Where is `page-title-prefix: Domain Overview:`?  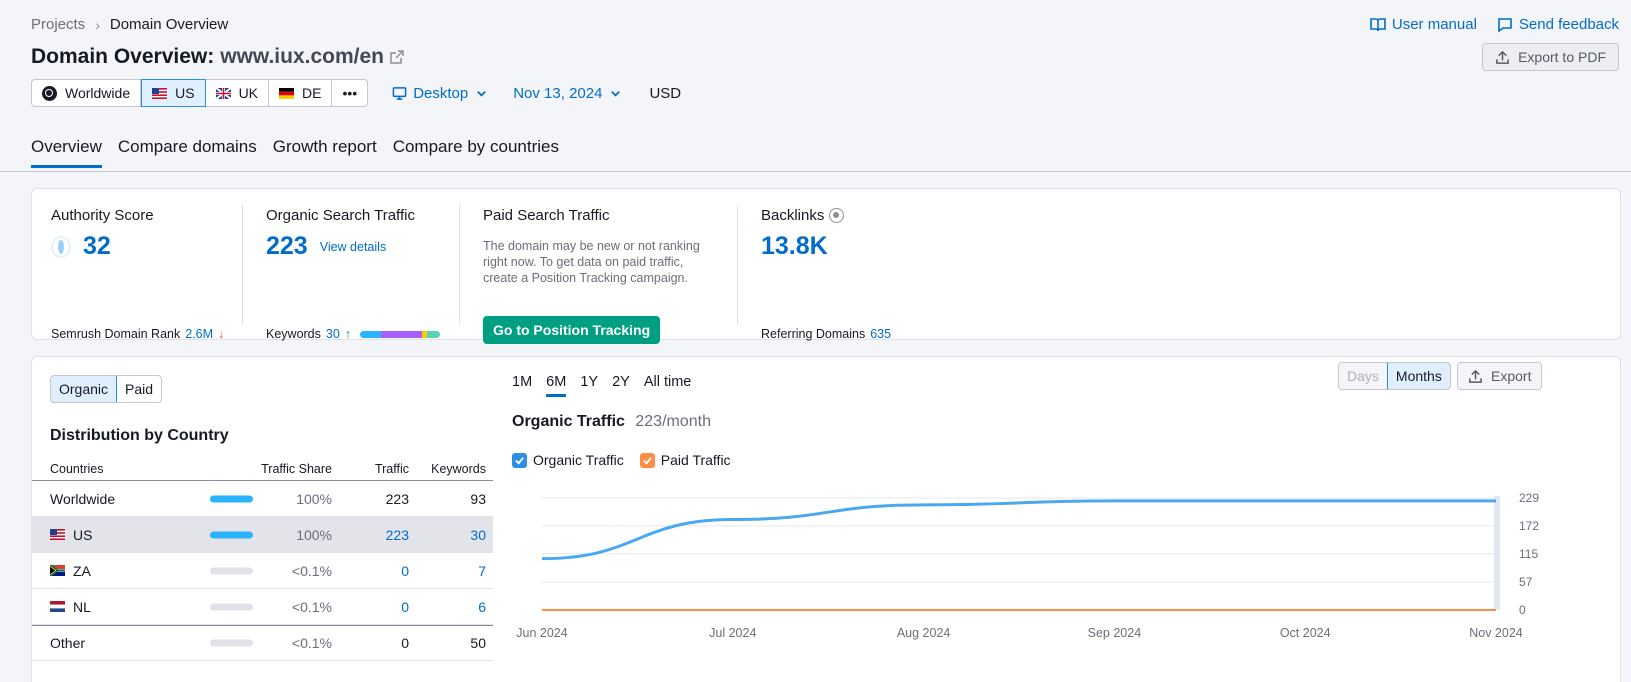
page-title-prefix: Domain Overview: is located at coordinates (123, 56).